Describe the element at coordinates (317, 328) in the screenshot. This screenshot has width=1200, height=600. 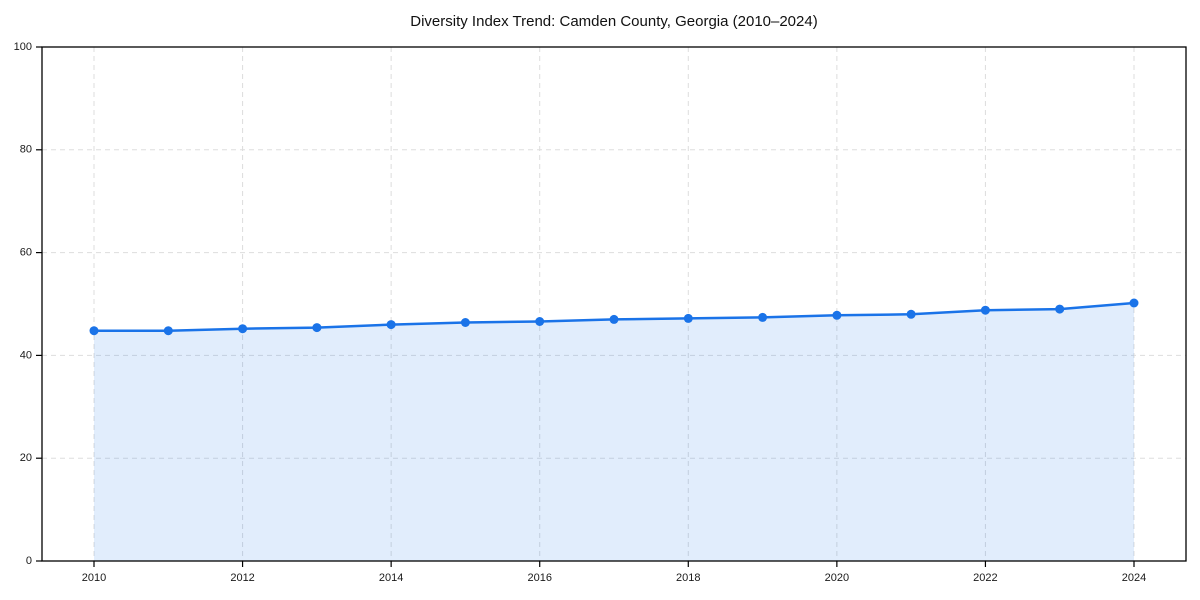
I see `data-point-2013` at that location.